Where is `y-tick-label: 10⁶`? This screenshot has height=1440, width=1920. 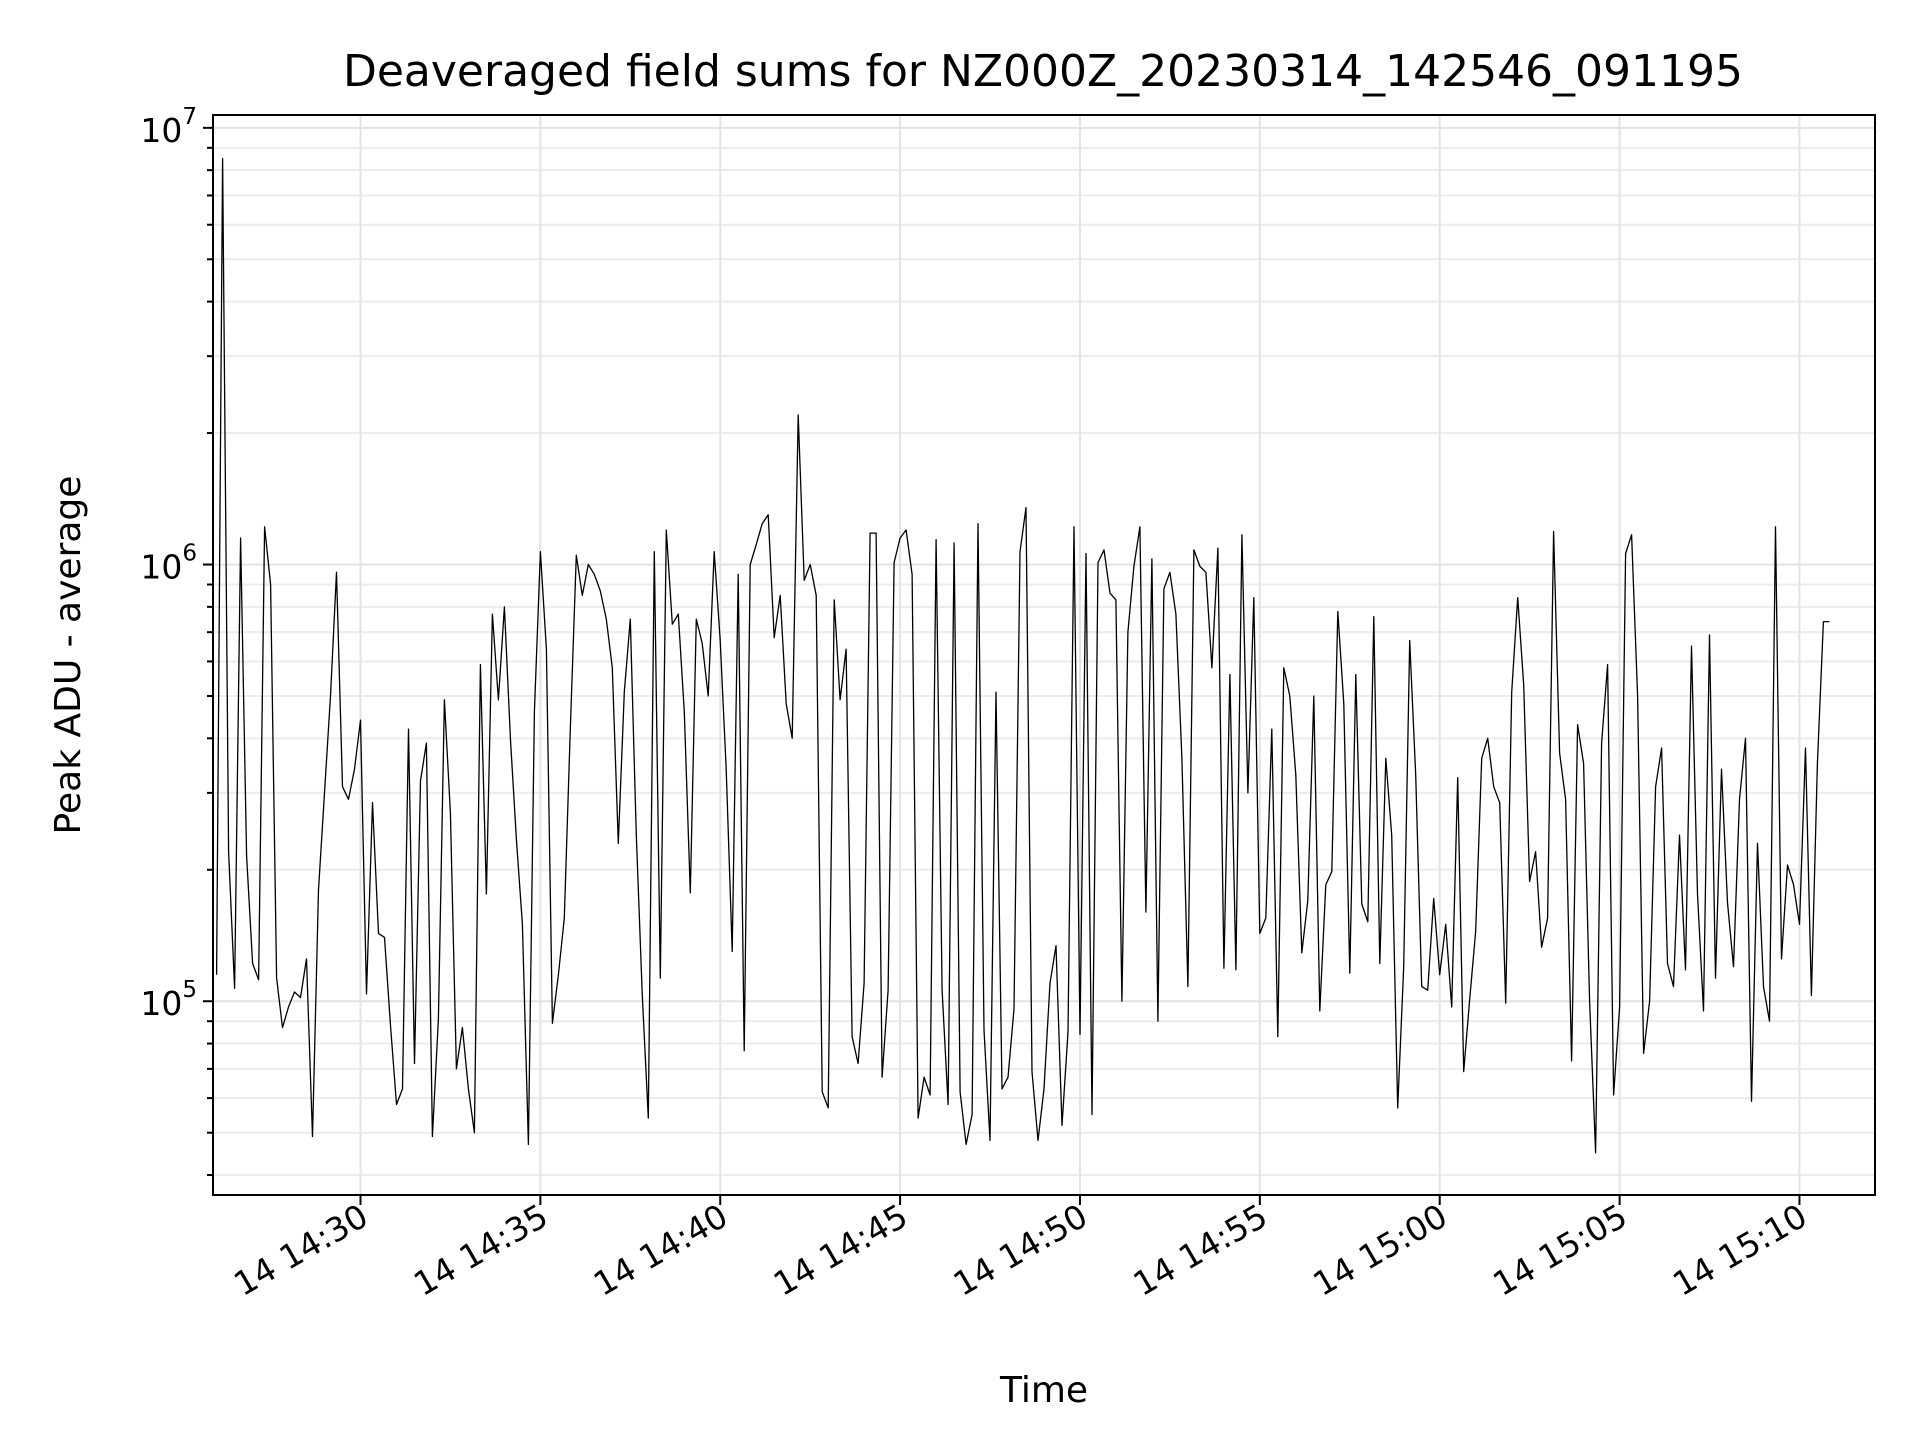 y-tick-label: 10⁶ is located at coordinates (168, 564).